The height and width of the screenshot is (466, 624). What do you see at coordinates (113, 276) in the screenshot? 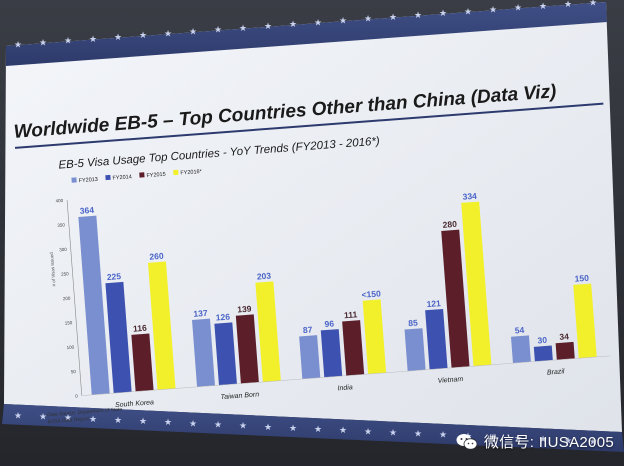
I see `bar-value-label: 225` at bounding box center [113, 276].